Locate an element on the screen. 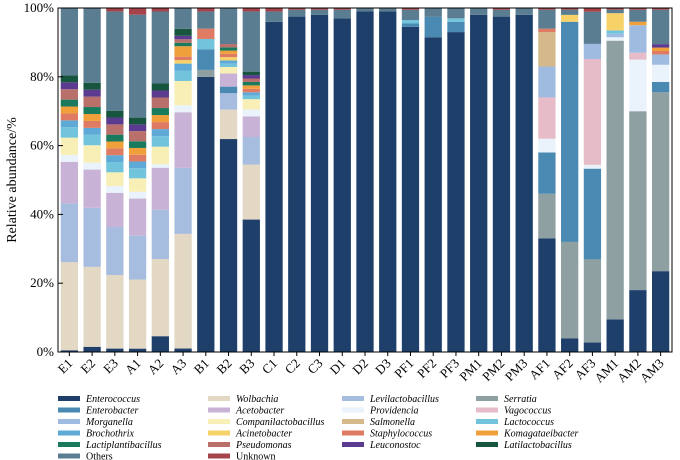  bar-segment-AM3-staphylococcus is located at coordinates (660, 53).